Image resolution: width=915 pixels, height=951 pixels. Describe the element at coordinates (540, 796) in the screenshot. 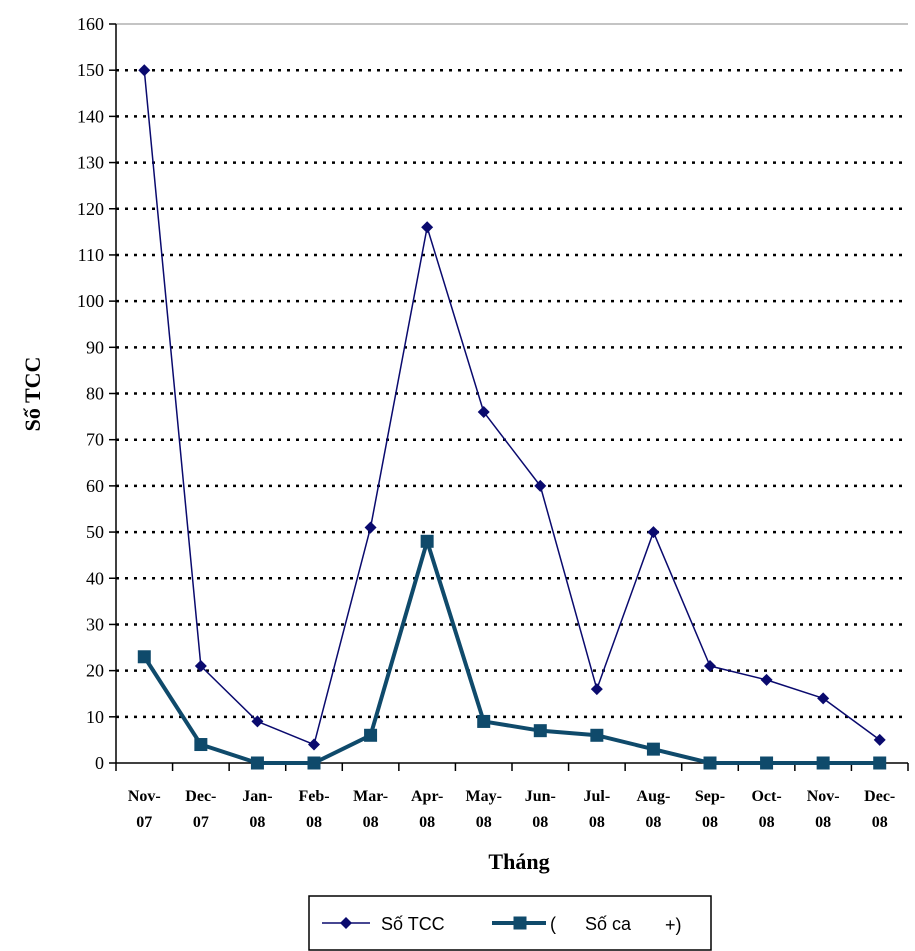

I see `x-tick-label: Jun-` at that location.